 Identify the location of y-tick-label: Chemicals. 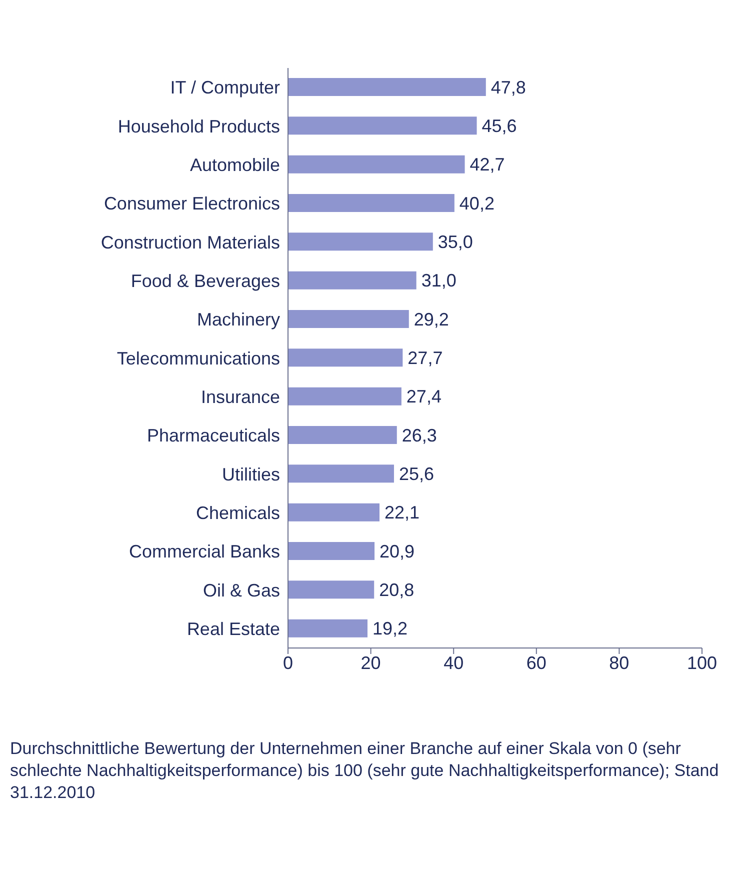
(238, 513).